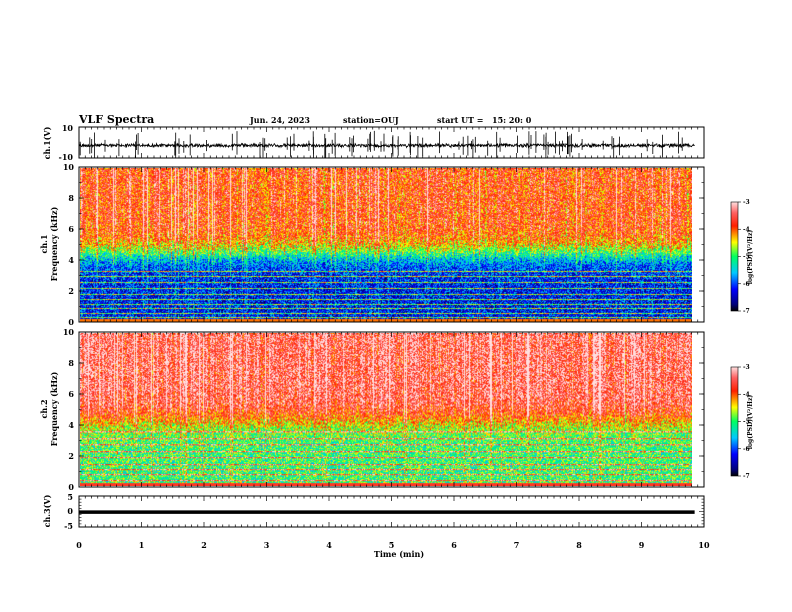 The width and height of the screenshot is (792, 612). What do you see at coordinates (734, 256) in the screenshot?
I see `ch1-colorbar-bar` at bounding box center [734, 256].